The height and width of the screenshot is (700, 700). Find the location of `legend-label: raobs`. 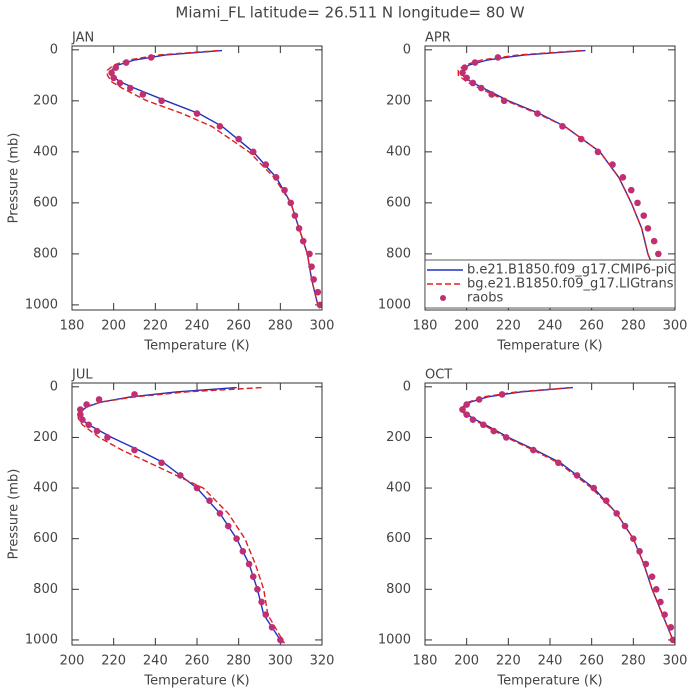

legend-label: raobs is located at coordinates (485, 298).